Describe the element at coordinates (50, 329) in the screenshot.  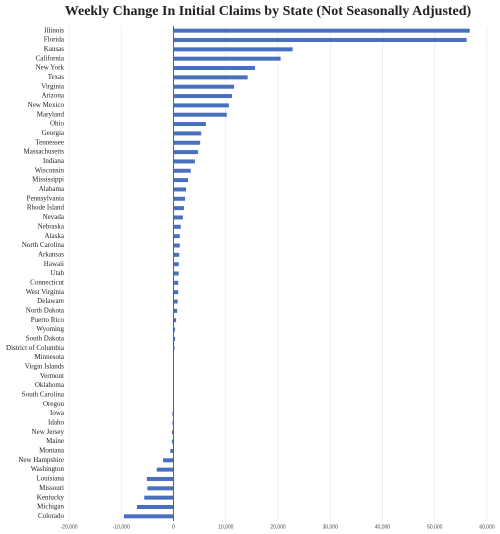
I see `y-tick-label: Wyoming` at that location.